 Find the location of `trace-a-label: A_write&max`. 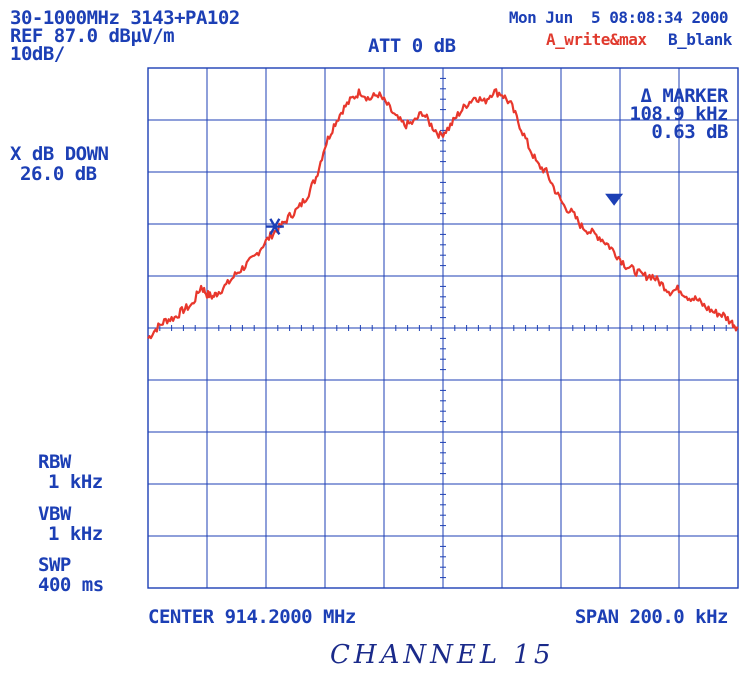

trace-a-label: A_write&max is located at coordinates (596, 39).